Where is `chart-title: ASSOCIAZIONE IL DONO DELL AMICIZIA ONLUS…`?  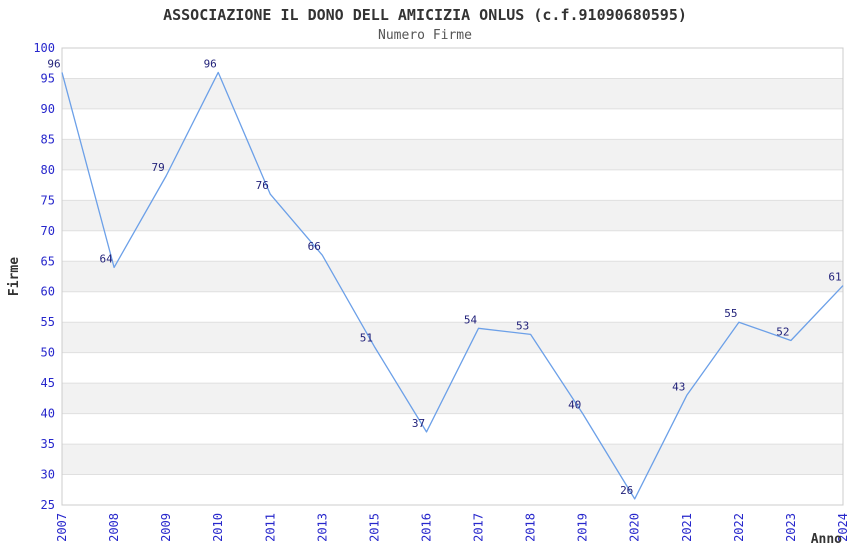 chart-title: ASSOCIAZIONE IL DONO DELL AMICIZIA ONLUS… is located at coordinates (425, 15).